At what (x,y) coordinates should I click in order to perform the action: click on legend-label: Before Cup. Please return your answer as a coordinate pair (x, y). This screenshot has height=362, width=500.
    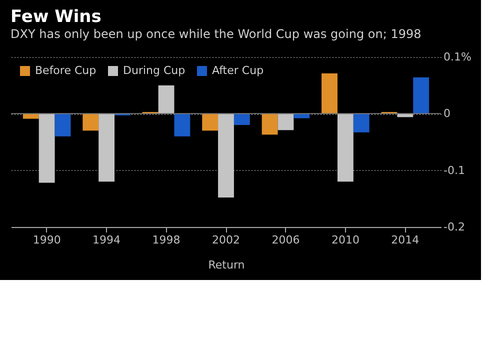
    Looking at the image, I should click on (65, 70).